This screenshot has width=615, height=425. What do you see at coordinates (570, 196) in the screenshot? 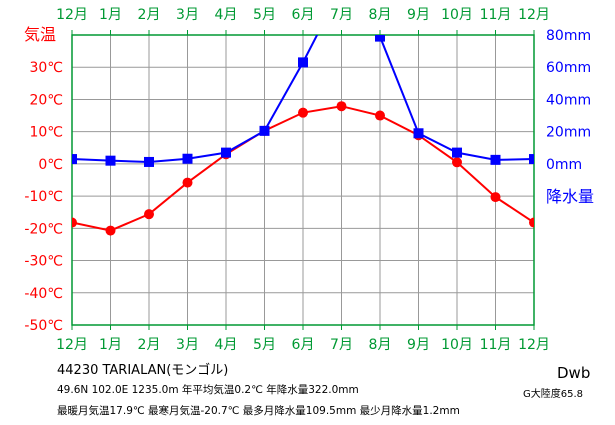
I see `precipitation-axis-title: 降水量` at bounding box center [570, 196].